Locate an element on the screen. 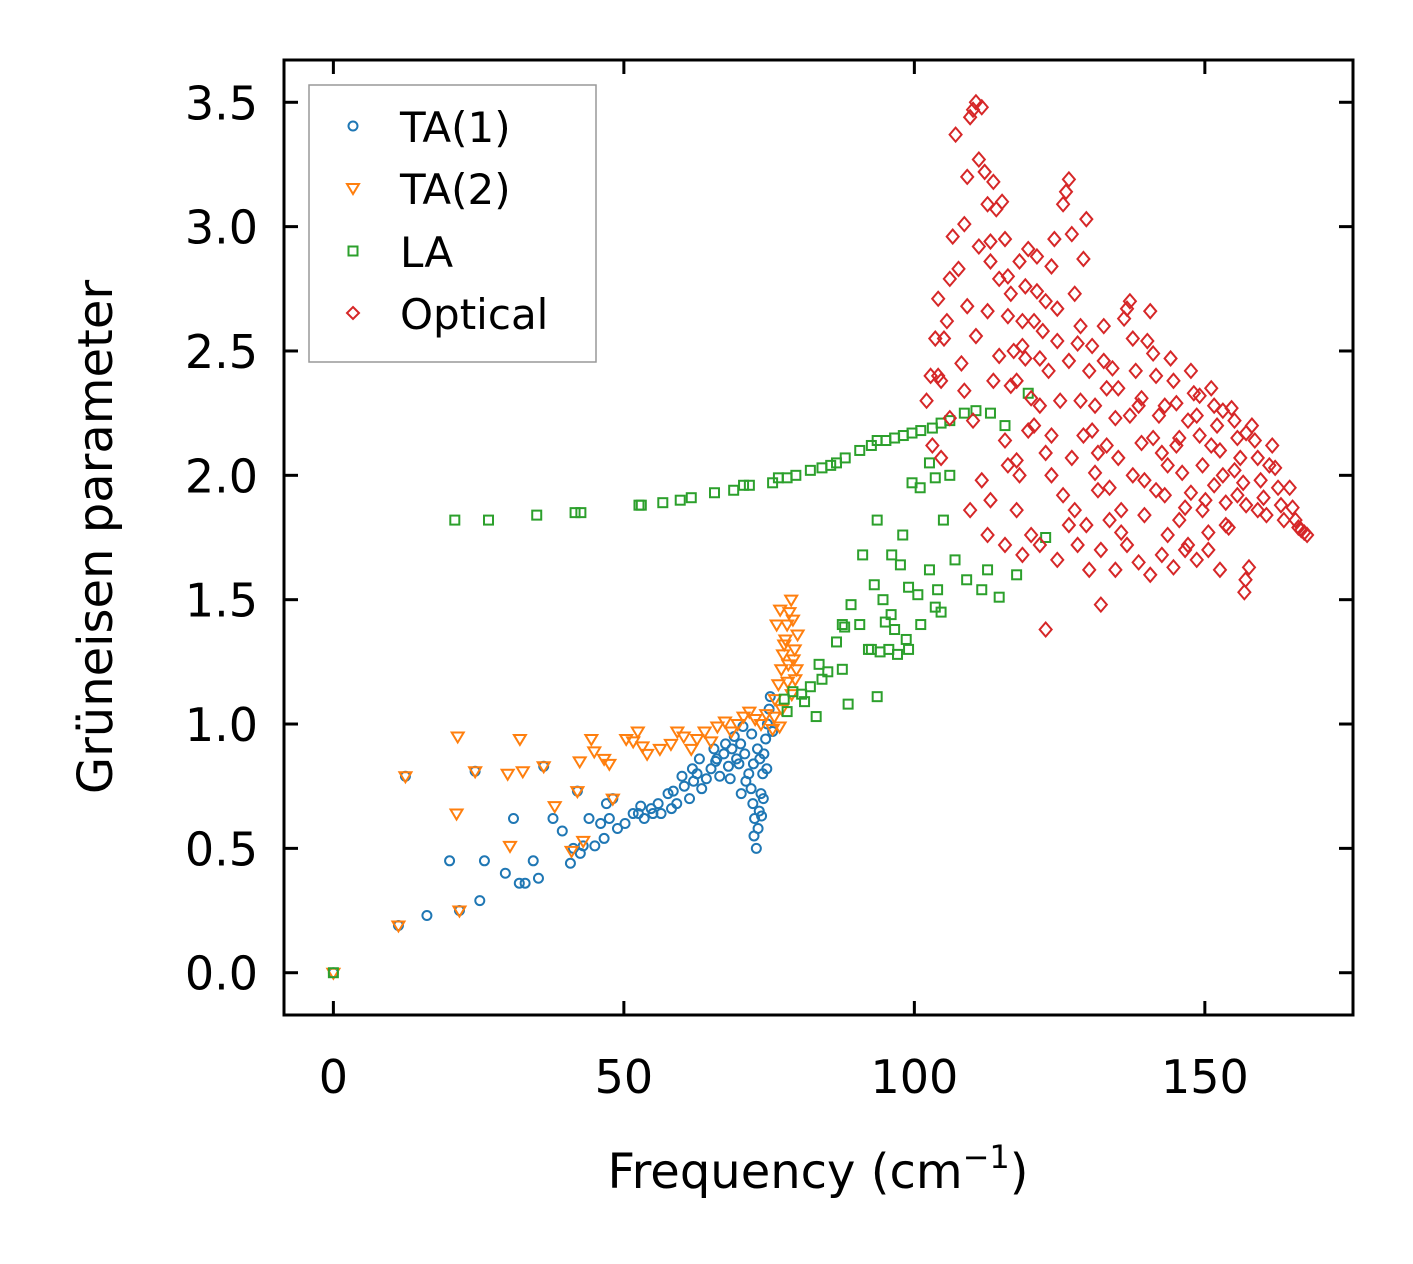 The height and width of the screenshot is (1264, 1413). y-tick-label: 0.0 is located at coordinates (221, 974).